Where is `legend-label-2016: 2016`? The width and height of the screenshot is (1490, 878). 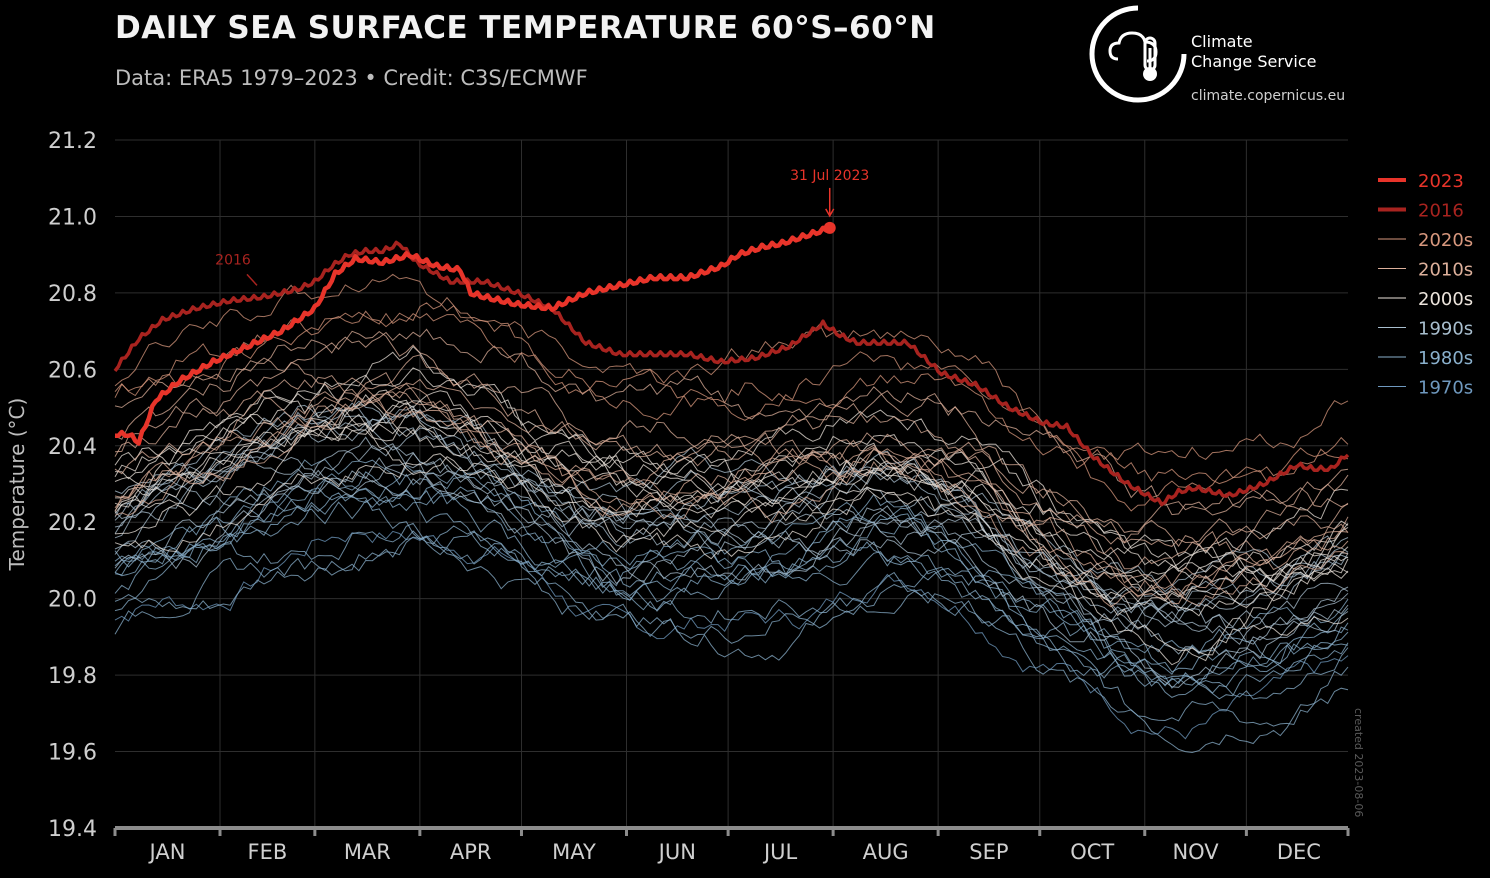
legend-label-2016: 2016 is located at coordinates (1441, 211).